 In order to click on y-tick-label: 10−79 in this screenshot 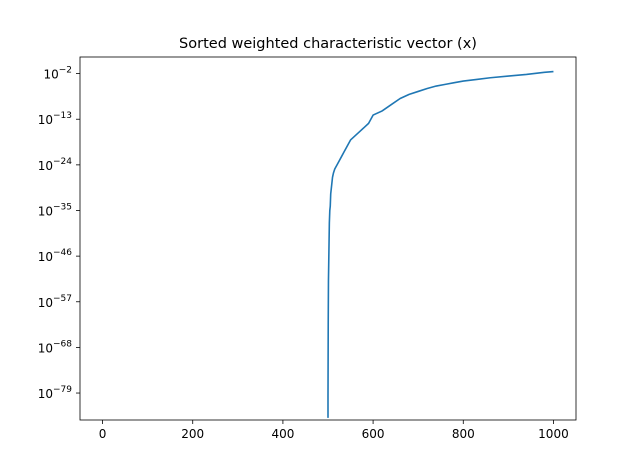, I will do `click(55, 393)`.